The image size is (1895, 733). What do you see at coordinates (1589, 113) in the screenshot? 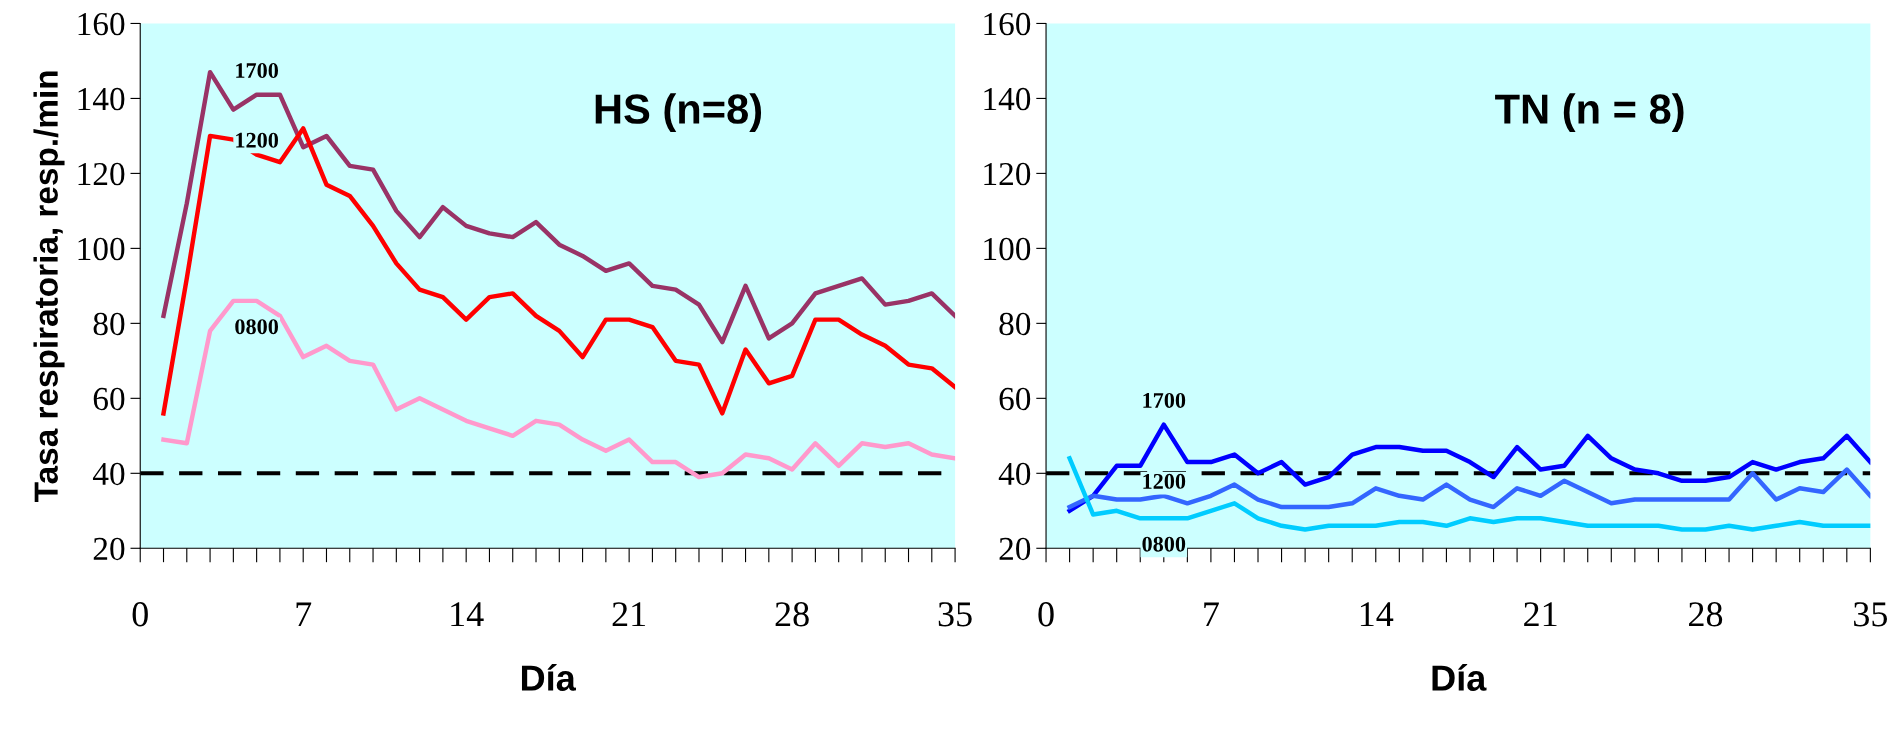
I see `text: TN (n = 8)` at bounding box center [1589, 113].